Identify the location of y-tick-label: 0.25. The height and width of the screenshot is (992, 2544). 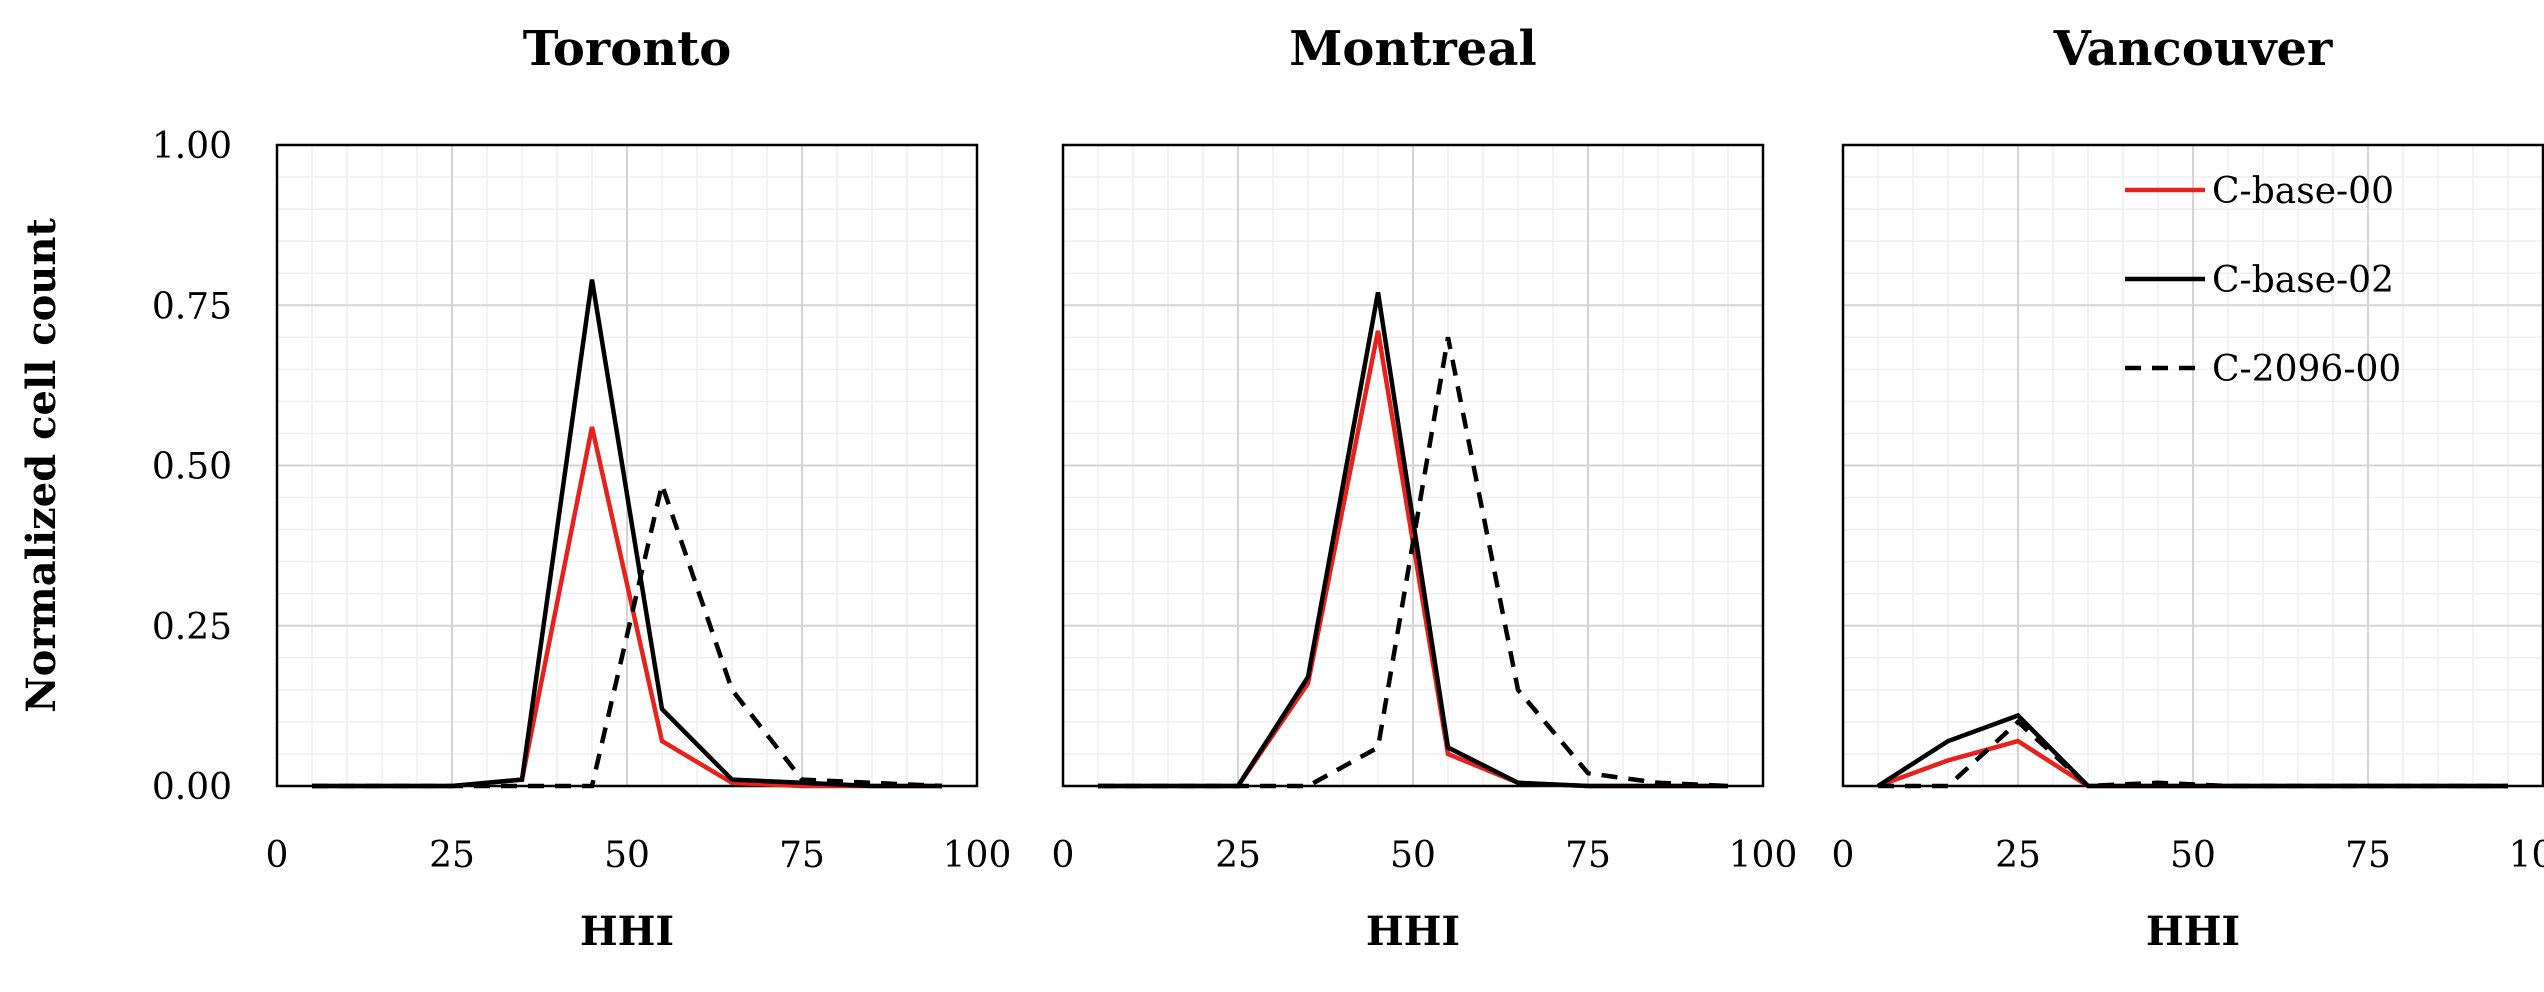
(192, 627).